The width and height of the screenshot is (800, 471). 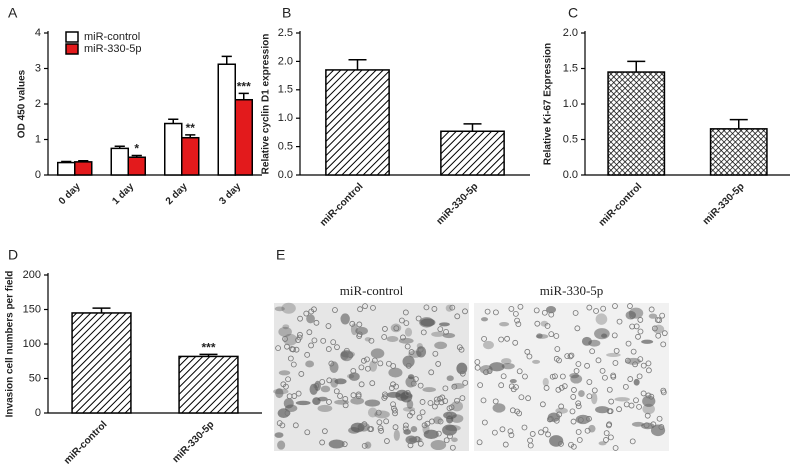 I want to click on y-tick-label: 2.0, so click(x=570, y=33).